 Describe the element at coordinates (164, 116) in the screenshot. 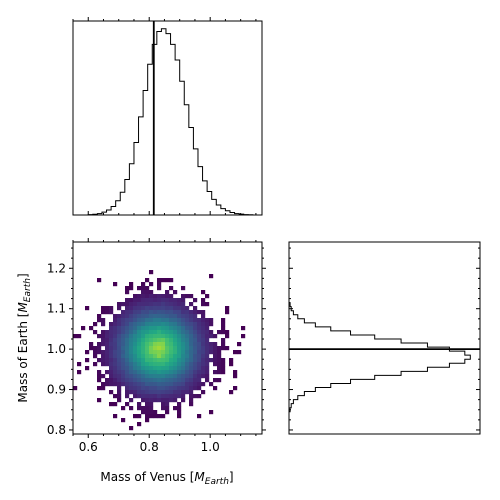

I see `venus-marginal-ticks` at that location.